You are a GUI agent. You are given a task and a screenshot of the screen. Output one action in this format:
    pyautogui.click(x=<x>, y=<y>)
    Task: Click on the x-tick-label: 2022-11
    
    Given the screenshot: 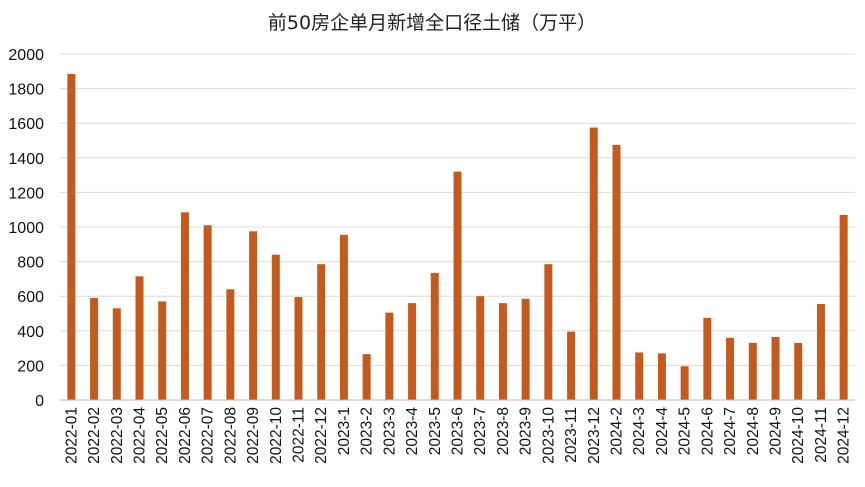 What is the action you would take?
    pyautogui.click(x=299, y=435)
    